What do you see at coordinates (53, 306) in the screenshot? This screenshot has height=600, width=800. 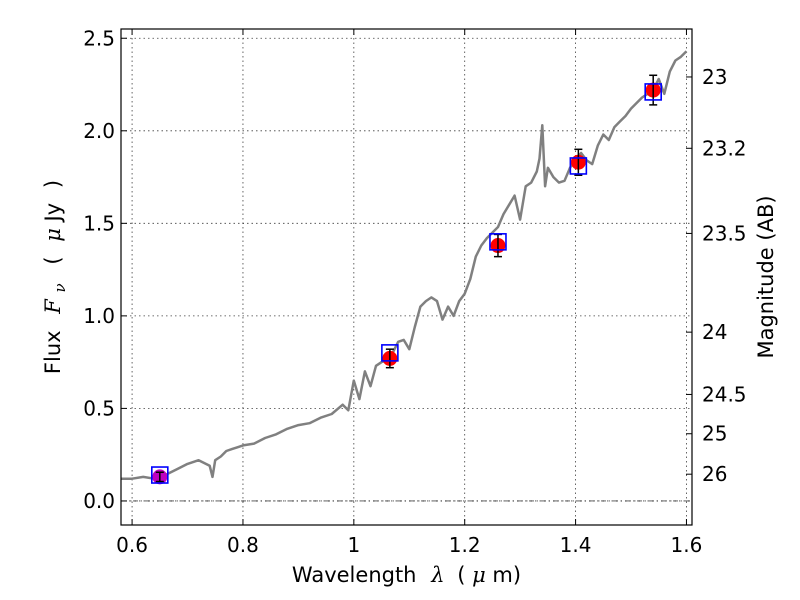 I see `y-axis-label-F: F` at bounding box center [53, 306].